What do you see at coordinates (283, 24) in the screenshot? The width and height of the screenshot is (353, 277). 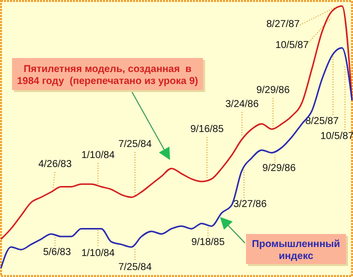 I see `annotation: 8/27/87` at bounding box center [283, 24].